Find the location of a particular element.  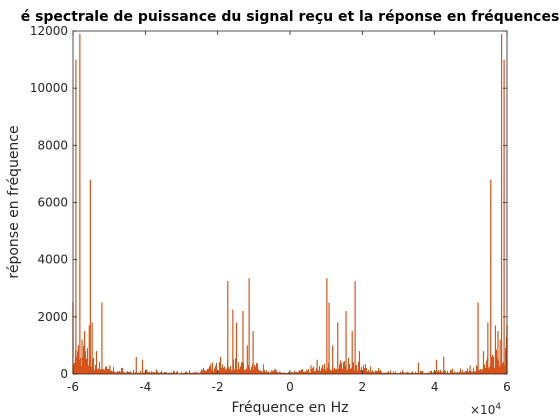

y-tick-label: 8000 is located at coordinates (52, 145).